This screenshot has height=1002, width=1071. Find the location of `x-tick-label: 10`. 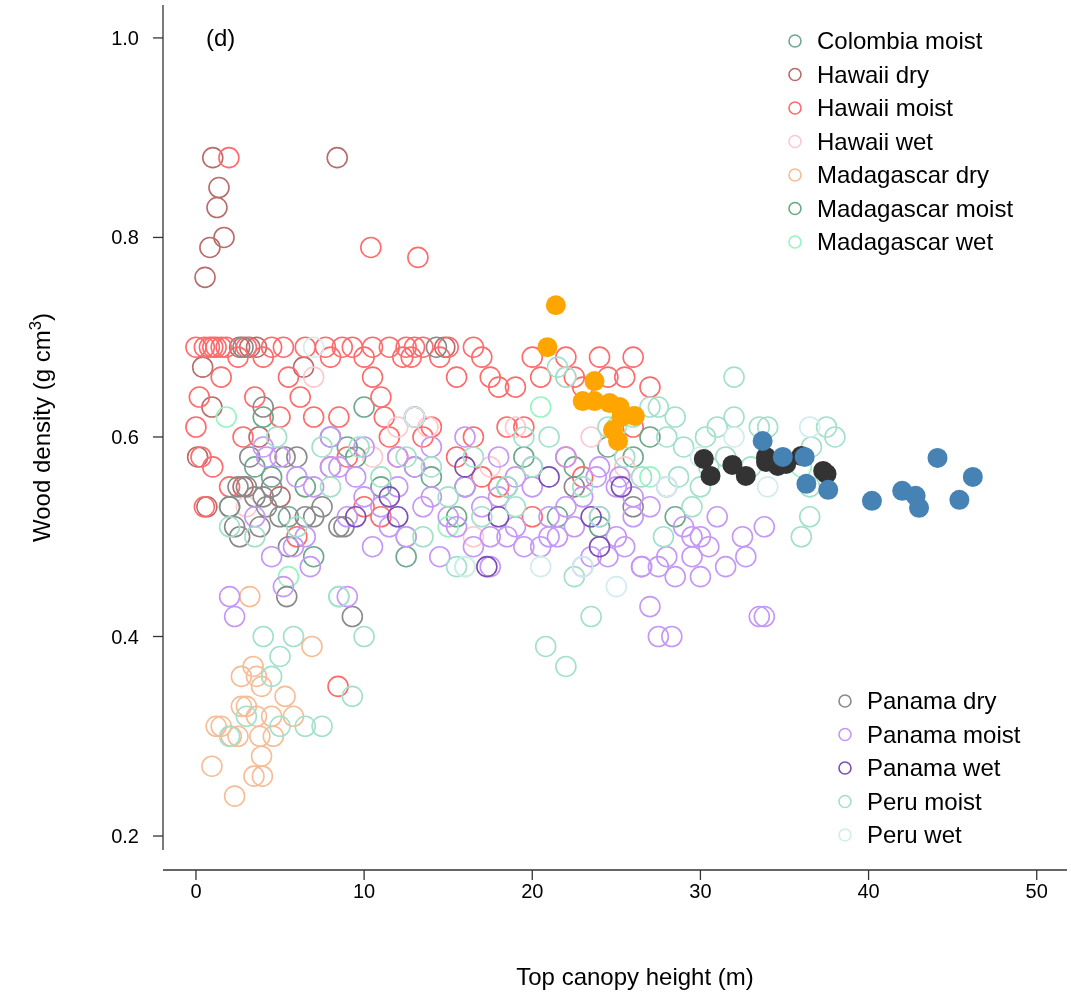

x-tick-label: 10 is located at coordinates (364, 891).